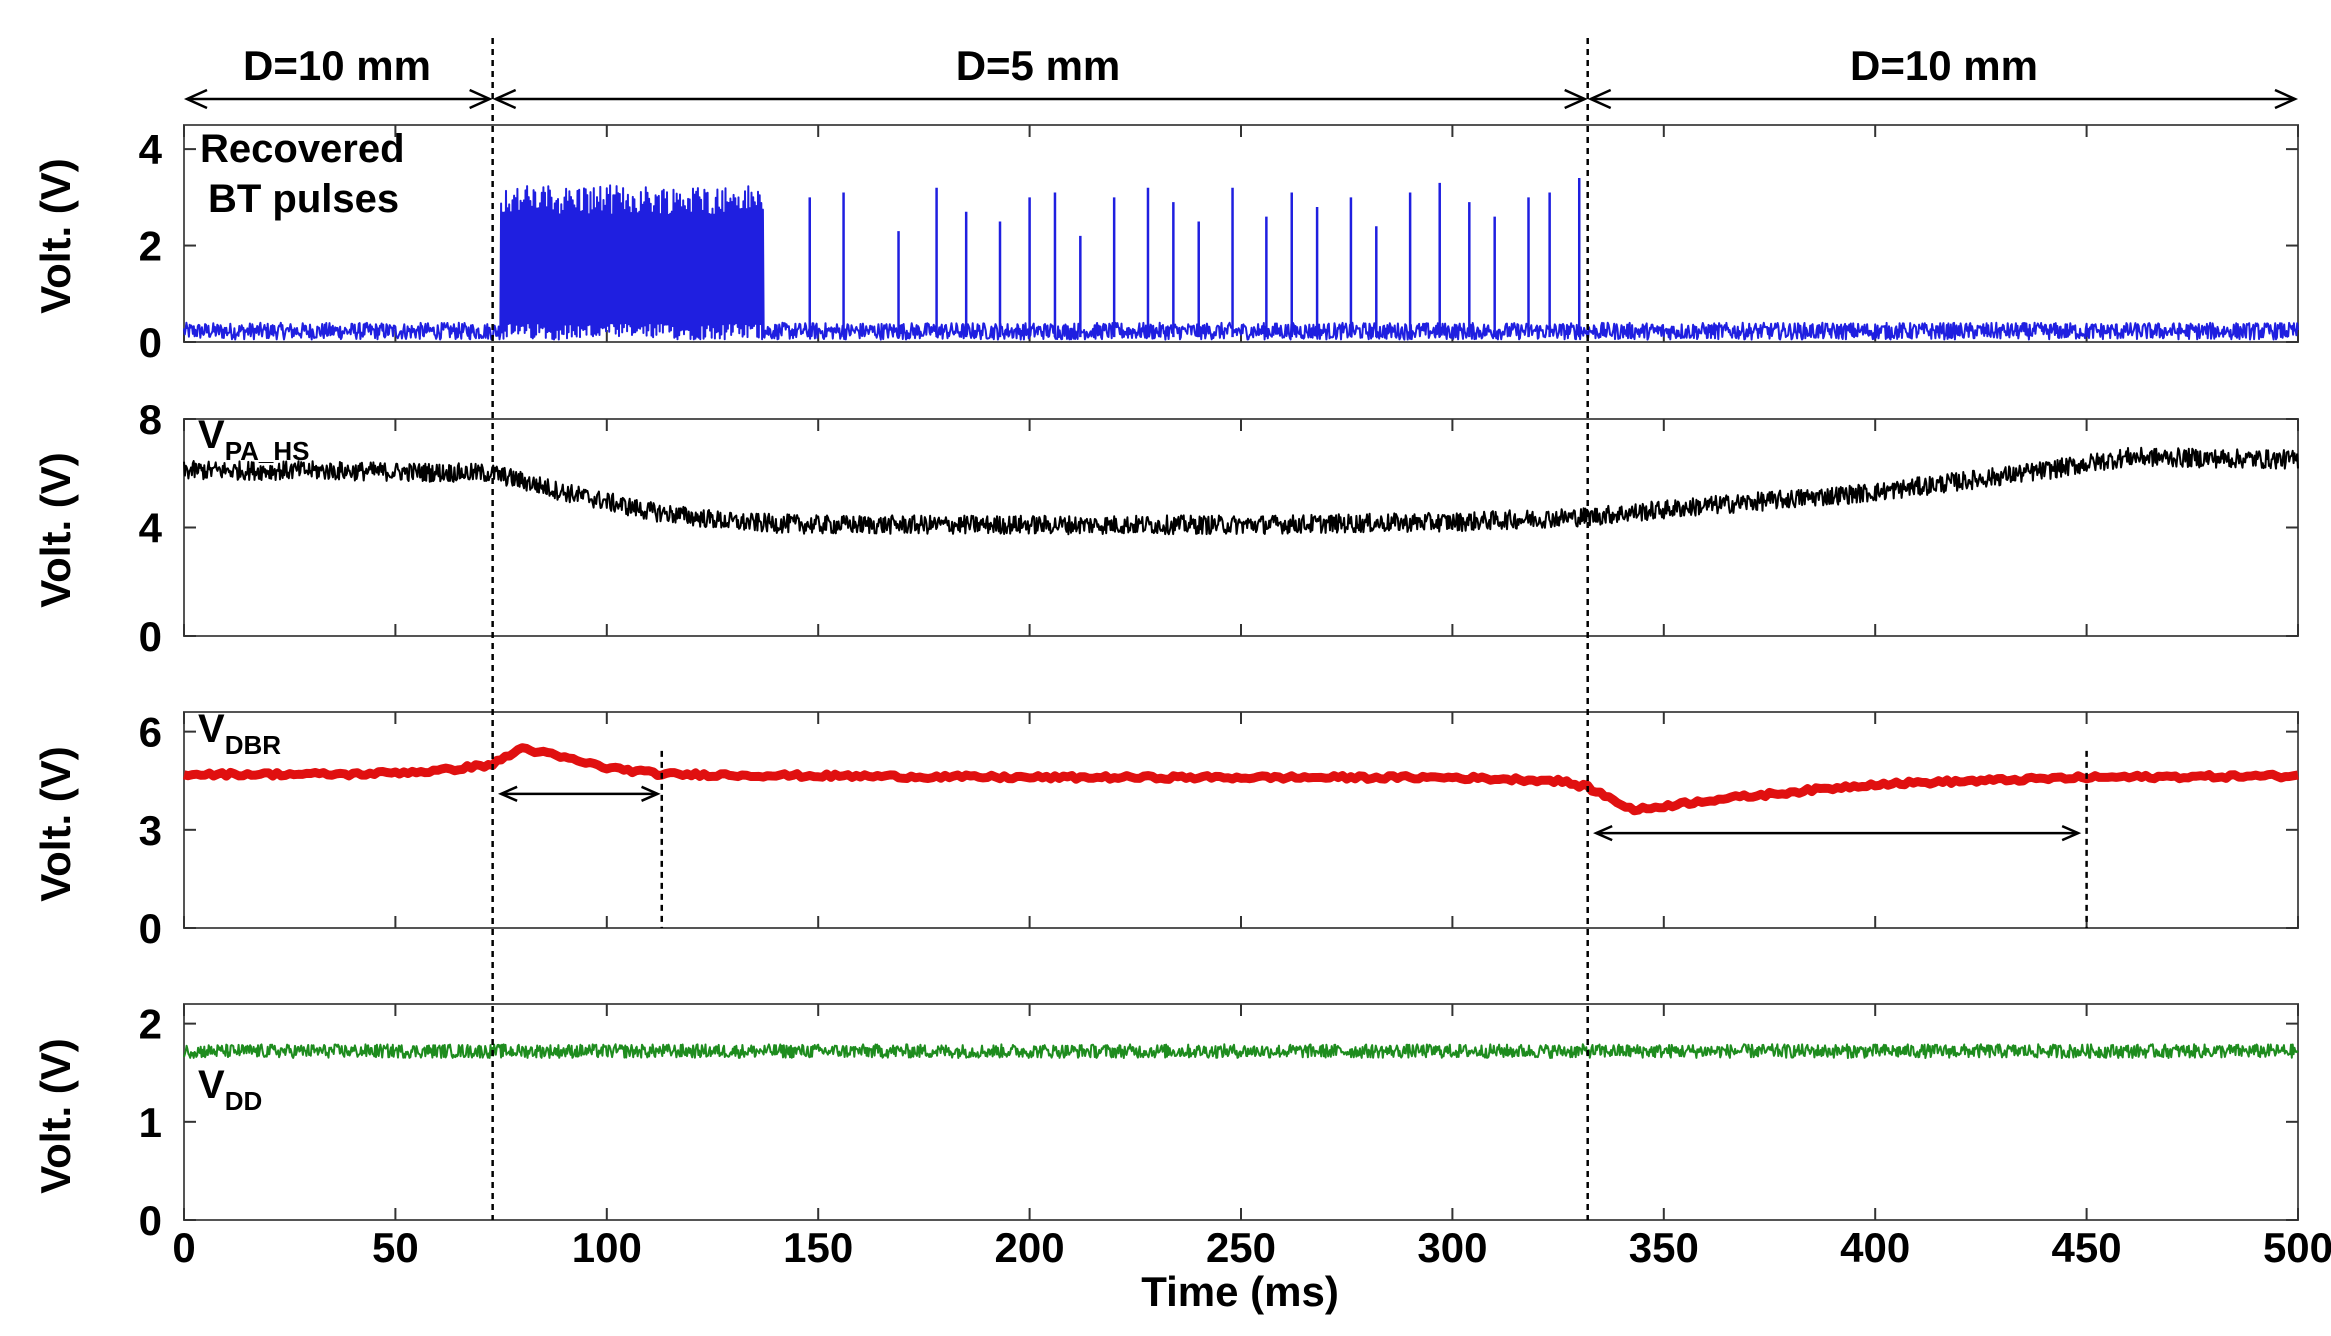 This screenshot has width=2331, height=1336. What do you see at coordinates (818, 1247) in the screenshot?
I see `x-tick-label: 150` at bounding box center [818, 1247].